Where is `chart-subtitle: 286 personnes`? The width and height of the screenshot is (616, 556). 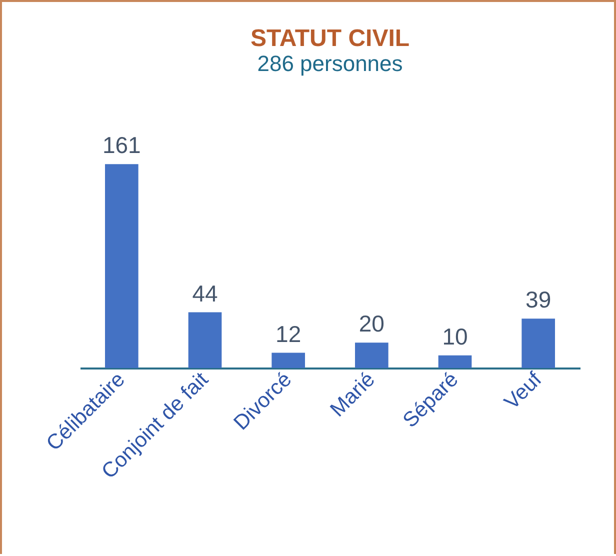
chart-subtitle: 286 personnes is located at coordinates (330, 63).